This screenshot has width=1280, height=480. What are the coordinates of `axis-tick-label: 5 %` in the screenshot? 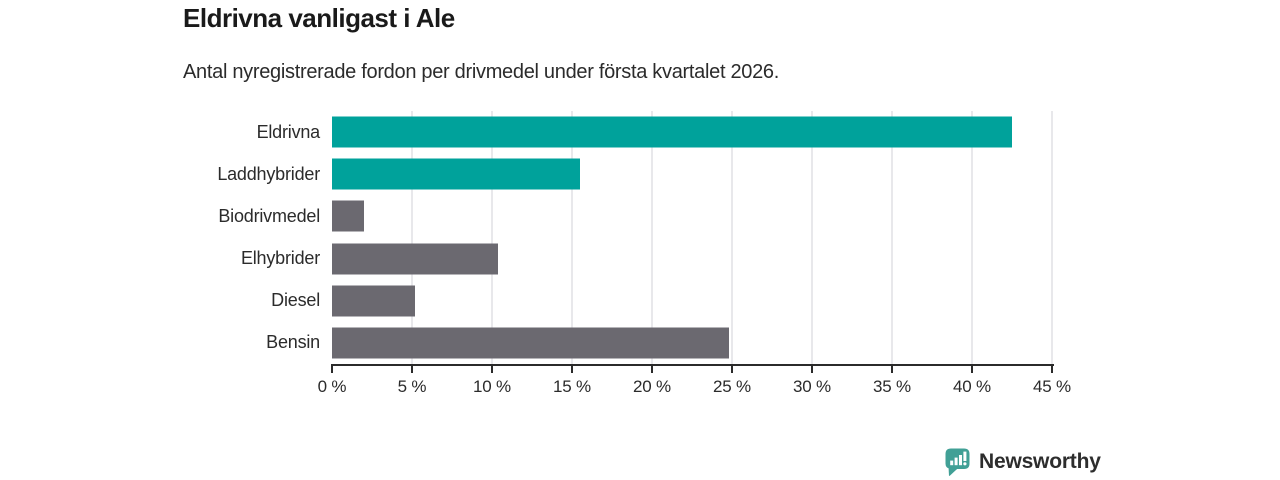 It's located at (412, 386).